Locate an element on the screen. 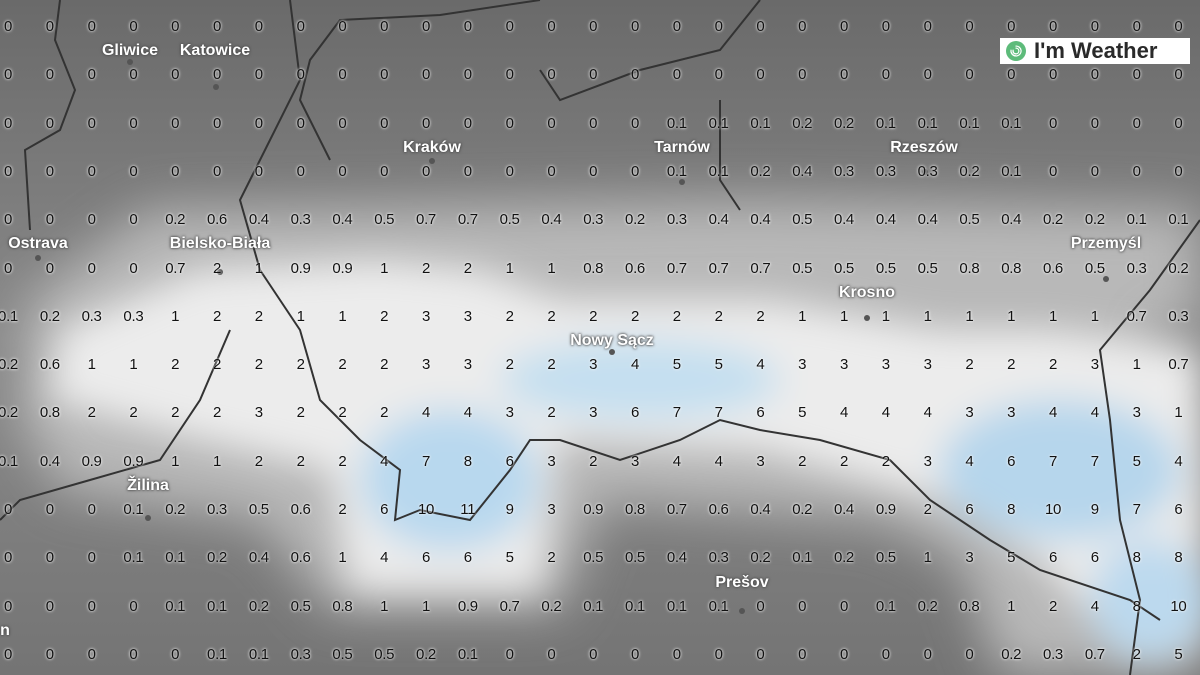 The width and height of the screenshot is (1200, 675). city-label: Krosno is located at coordinates (867, 292).